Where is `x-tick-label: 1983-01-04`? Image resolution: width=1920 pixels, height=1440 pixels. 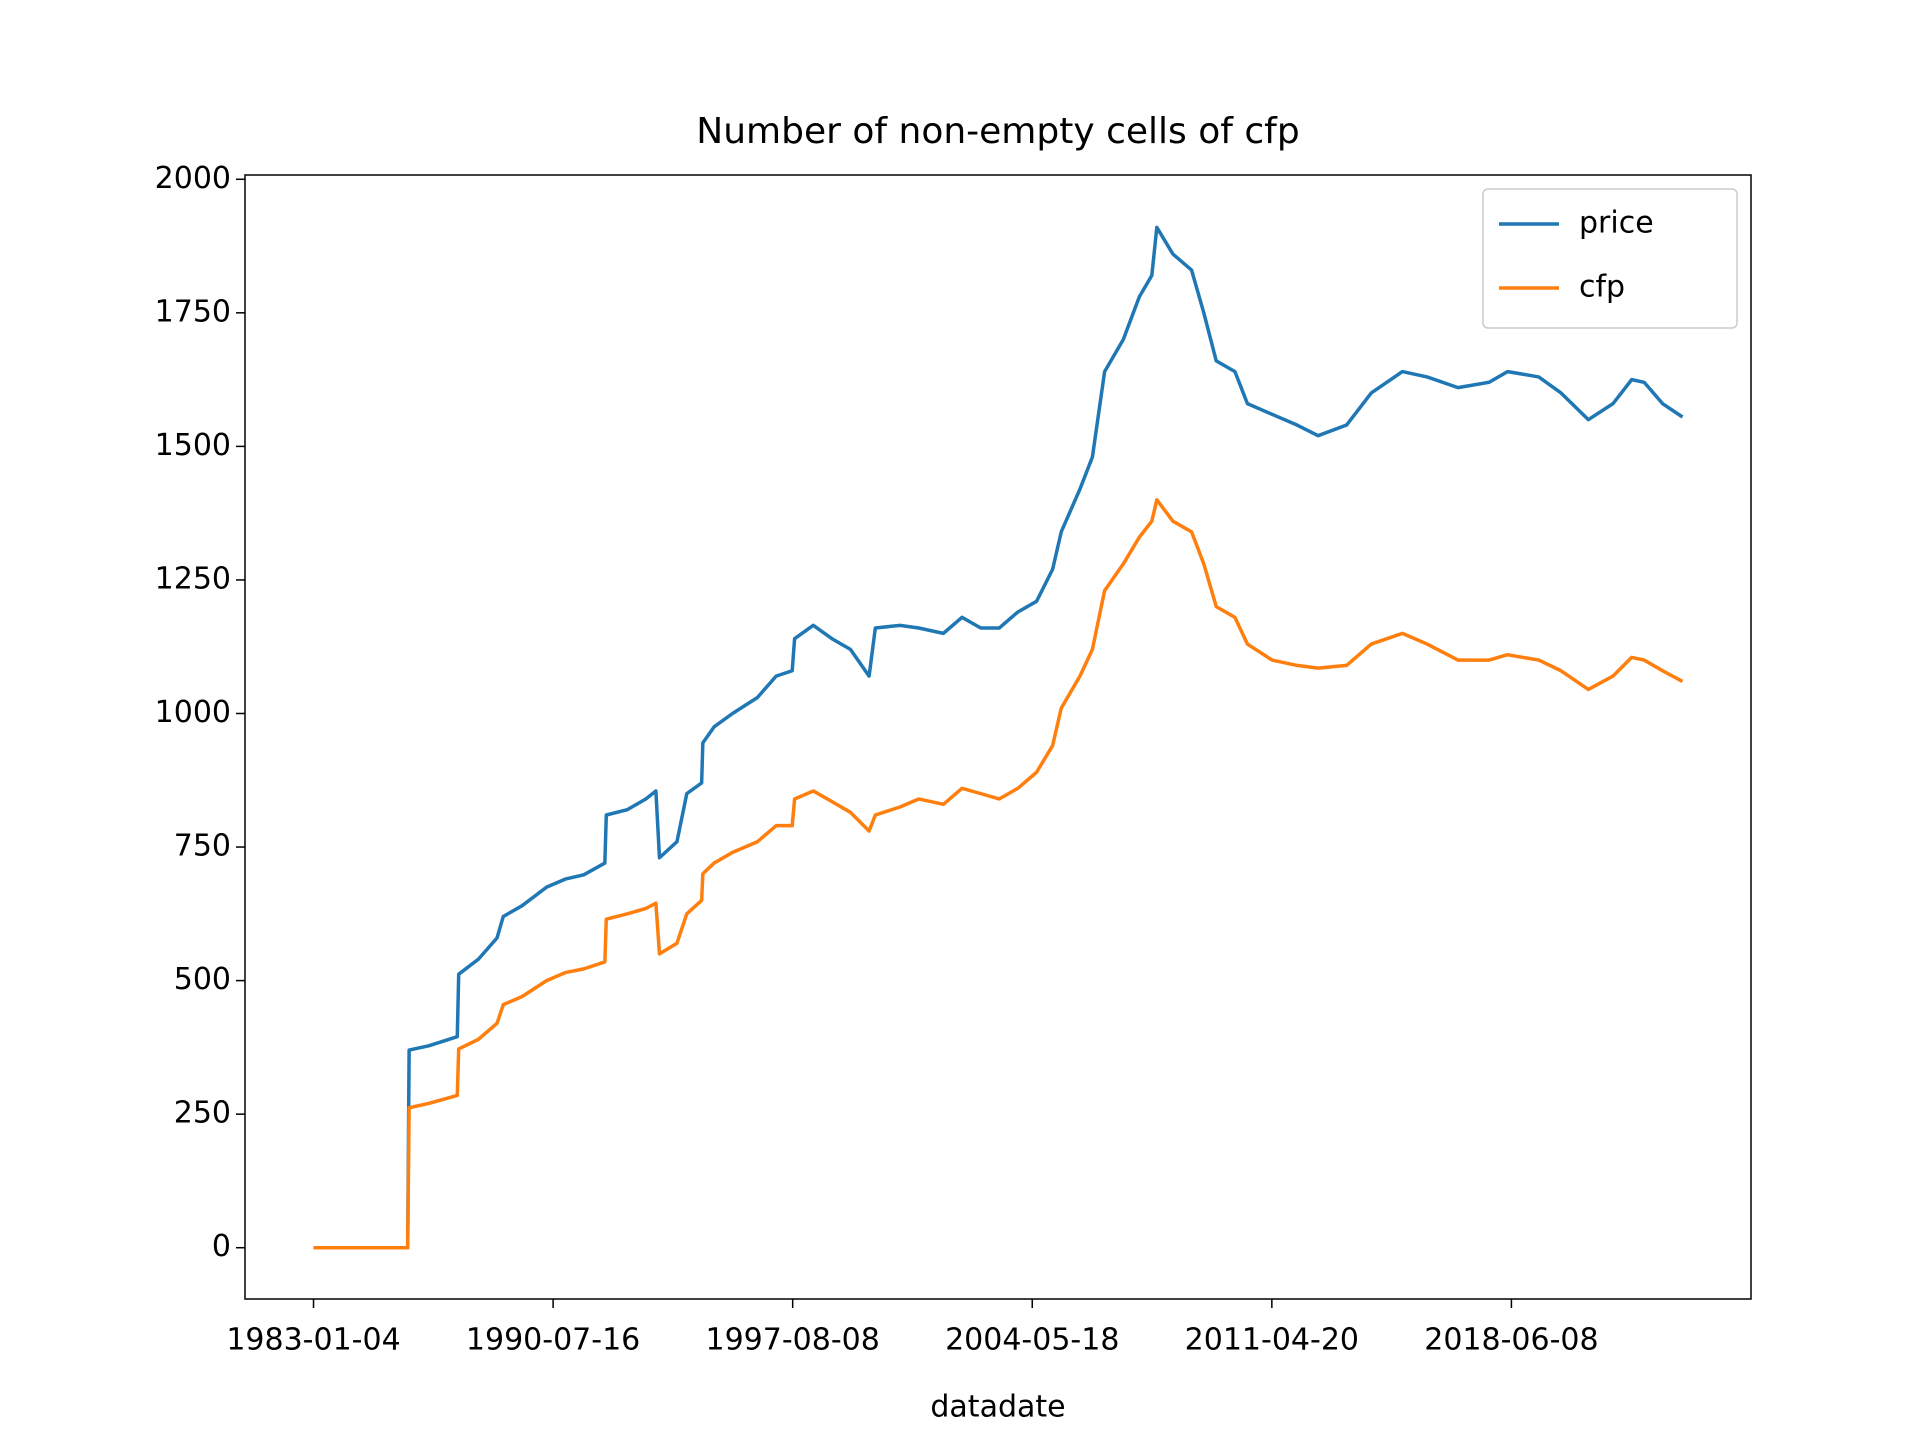 x-tick-label: 1983-01-04 is located at coordinates (313, 1340).